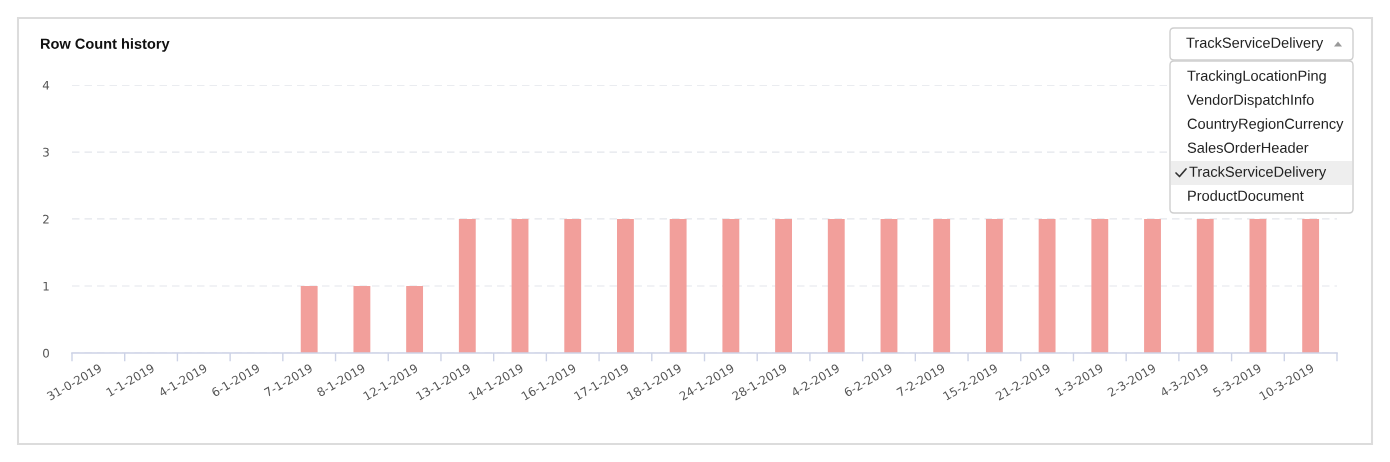 The width and height of the screenshot is (1390, 462). I want to click on annotation: ProductDocument, so click(1246, 195).